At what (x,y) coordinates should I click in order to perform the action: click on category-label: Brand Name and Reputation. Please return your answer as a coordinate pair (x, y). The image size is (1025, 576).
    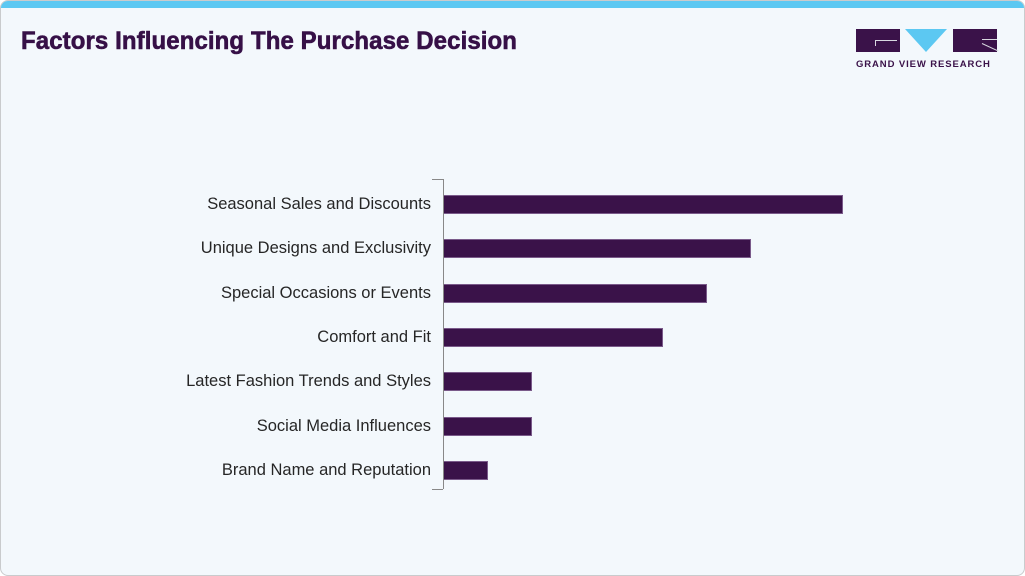
    Looking at the image, I should click on (326, 470).